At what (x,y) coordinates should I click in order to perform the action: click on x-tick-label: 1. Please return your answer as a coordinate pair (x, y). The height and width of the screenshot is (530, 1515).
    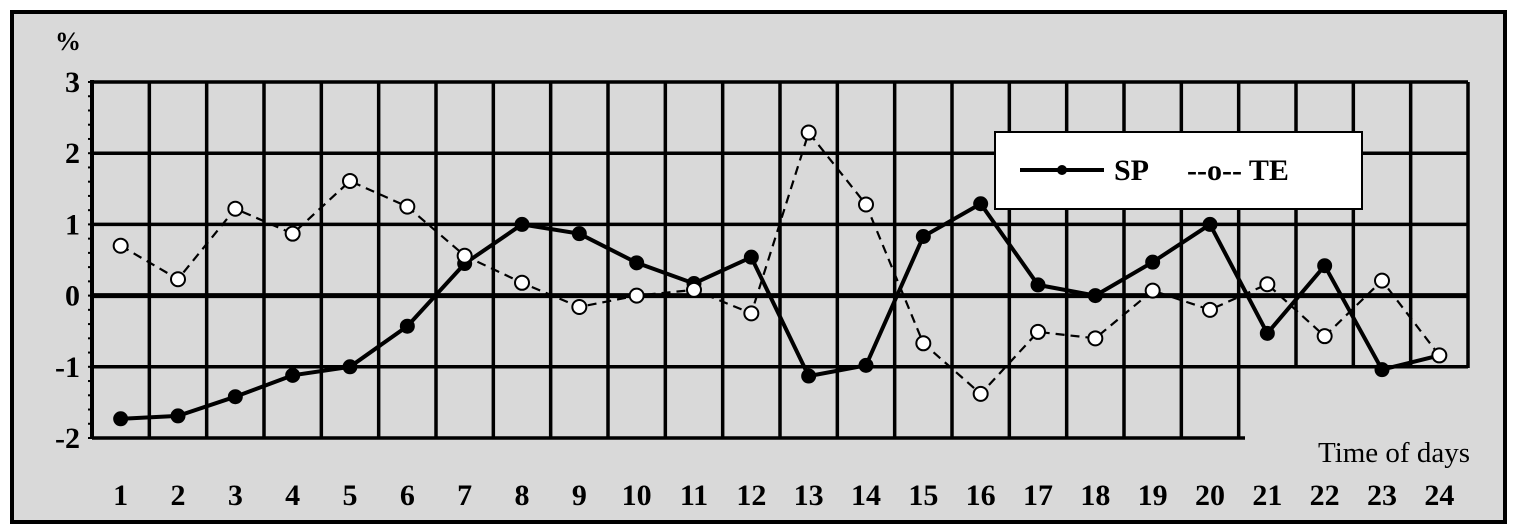
    Looking at the image, I should click on (120, 495).